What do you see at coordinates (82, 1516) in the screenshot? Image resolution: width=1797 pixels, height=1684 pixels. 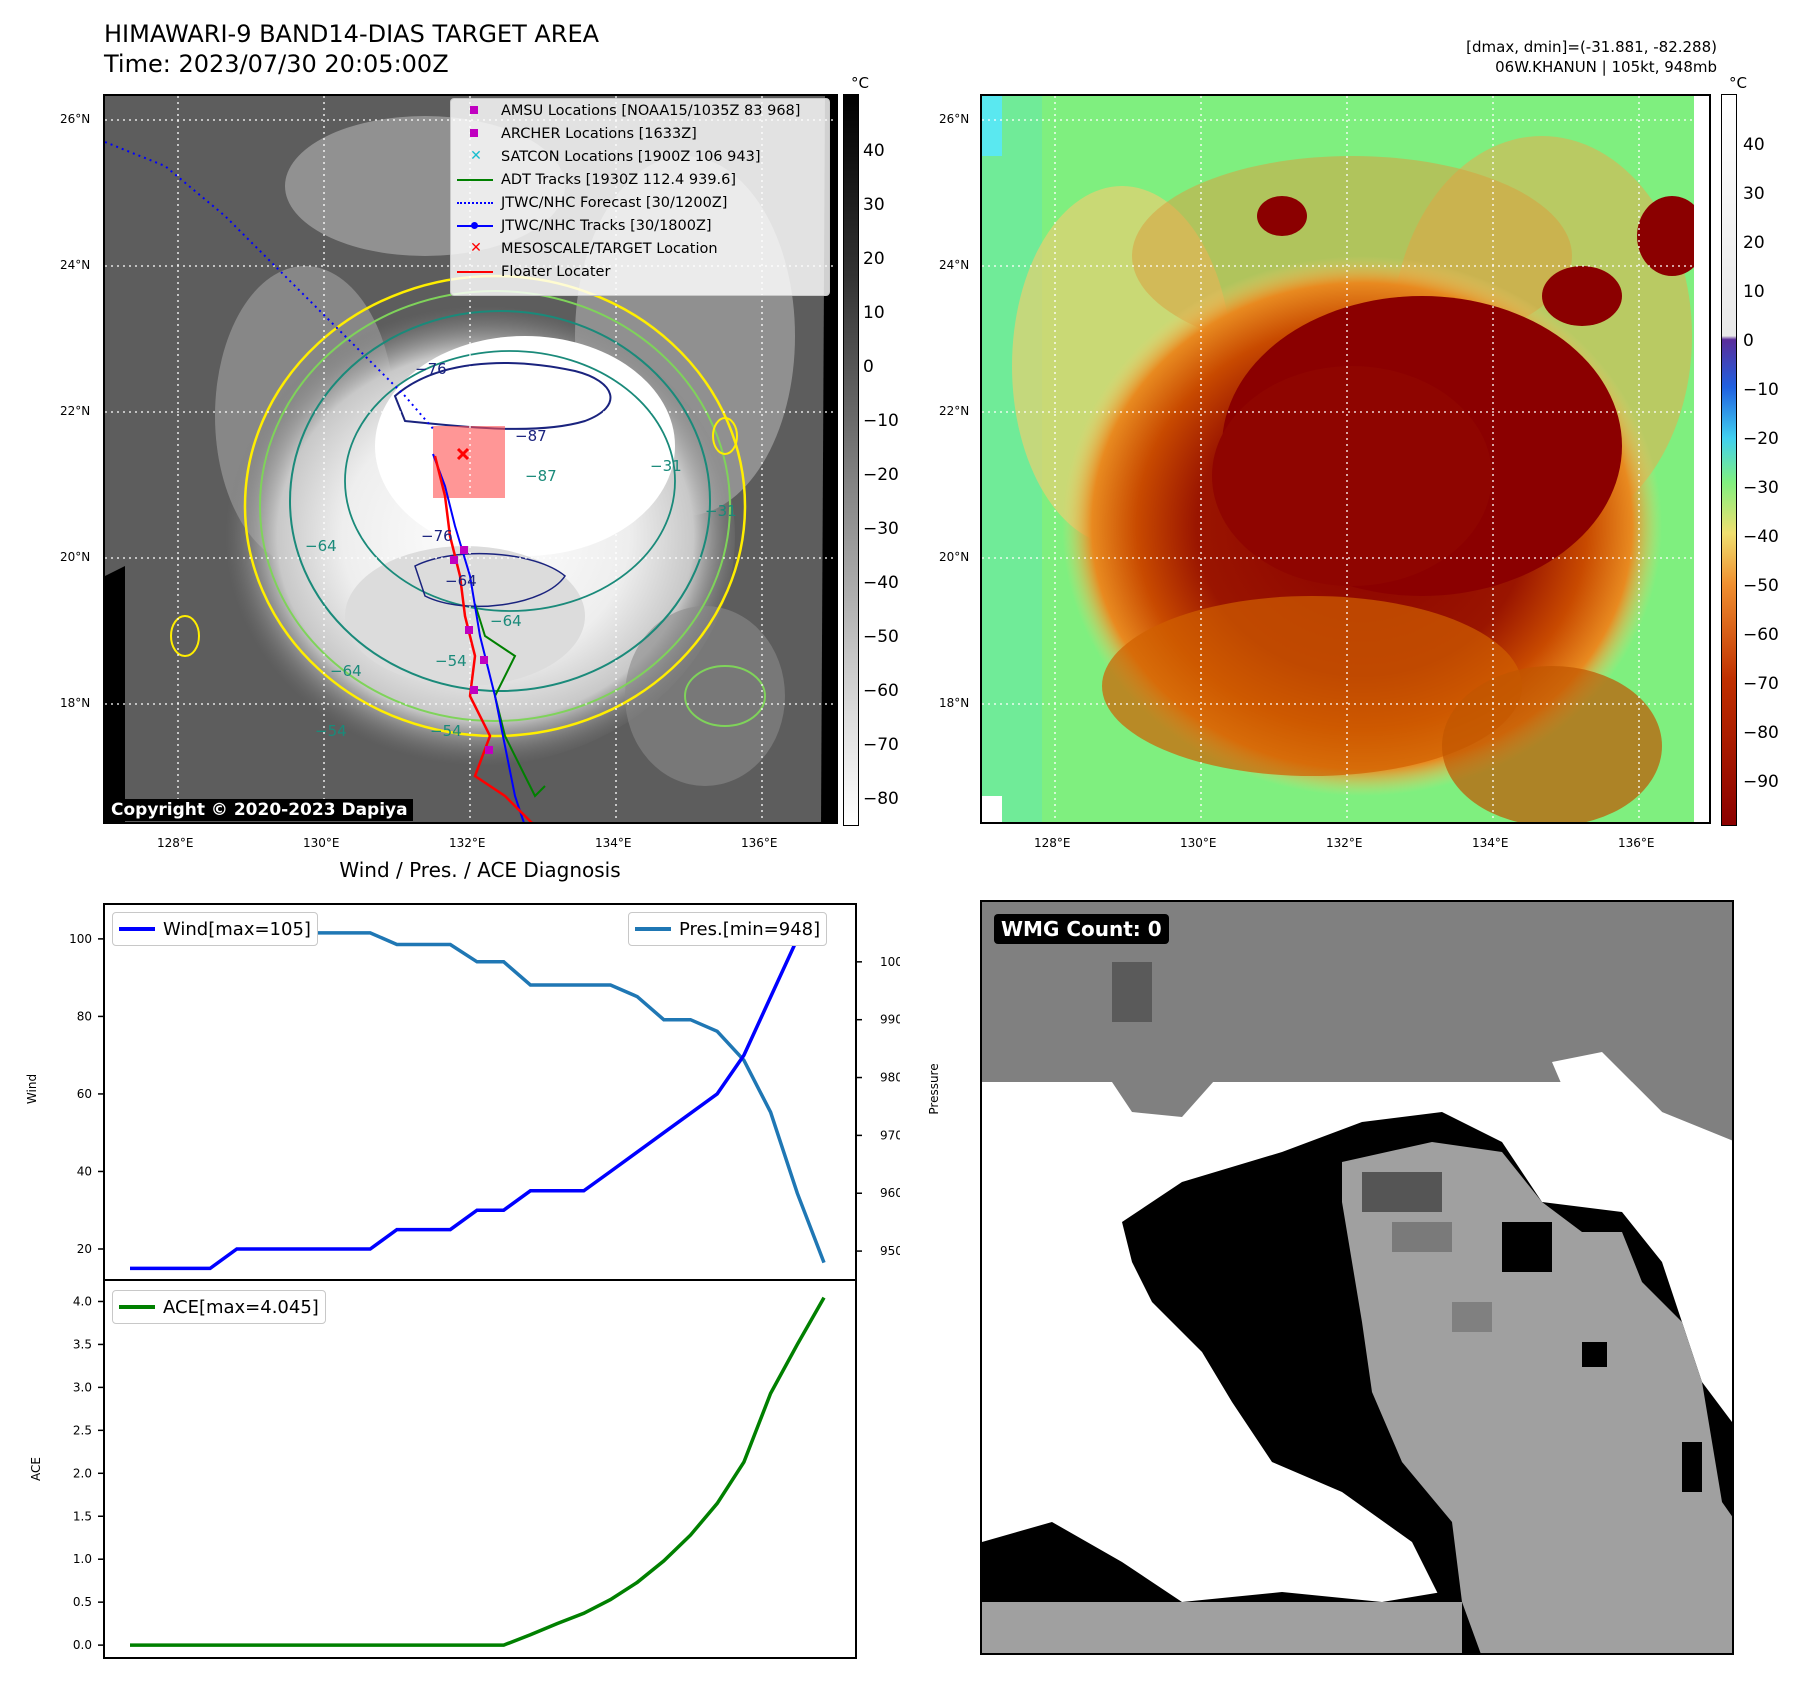 I see `tick-label: 1.5` at bounding box center [82, 1516].